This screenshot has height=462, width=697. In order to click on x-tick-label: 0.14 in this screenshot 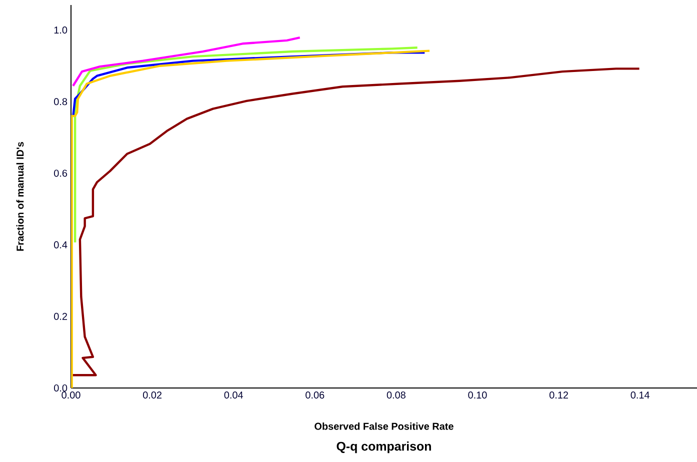, I will do `click(640, 395)`.